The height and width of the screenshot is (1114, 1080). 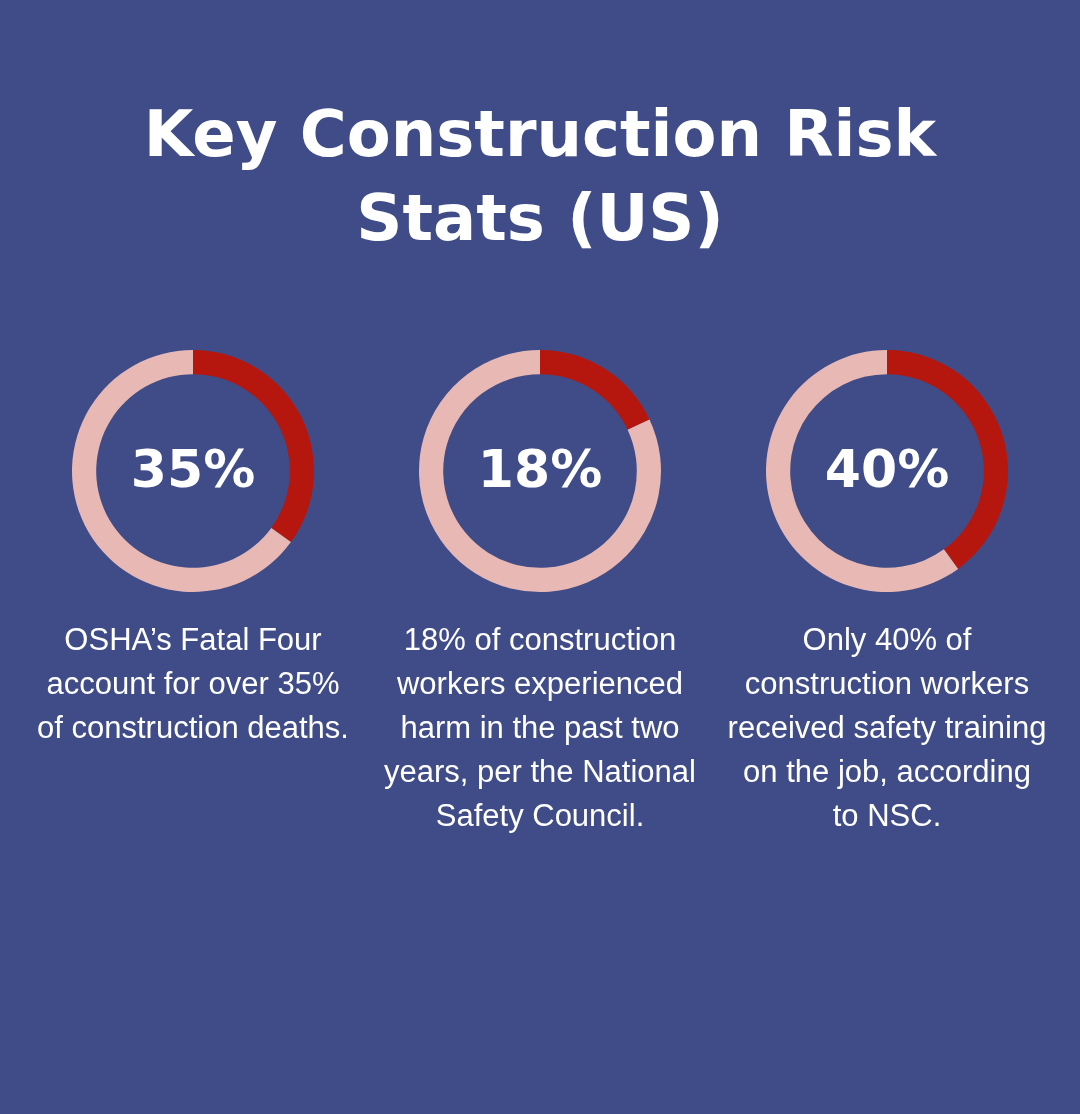 What do you see at coordinates (193, 684) in the screenshot?
I see `text: OSHA’s Fatal Four account for over 35% of construction deaths.` at bounding box center [193, 684].